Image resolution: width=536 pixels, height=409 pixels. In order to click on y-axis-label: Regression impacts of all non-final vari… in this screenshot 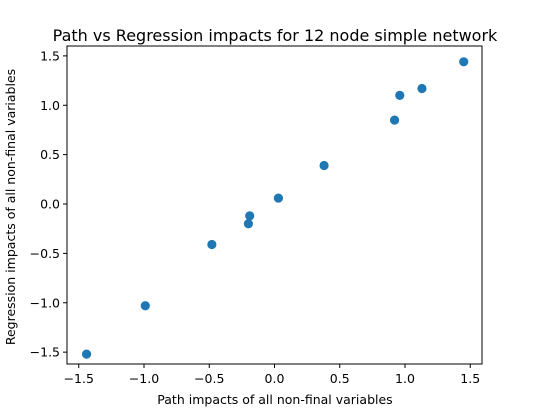, I will do `click(10, 207)`.